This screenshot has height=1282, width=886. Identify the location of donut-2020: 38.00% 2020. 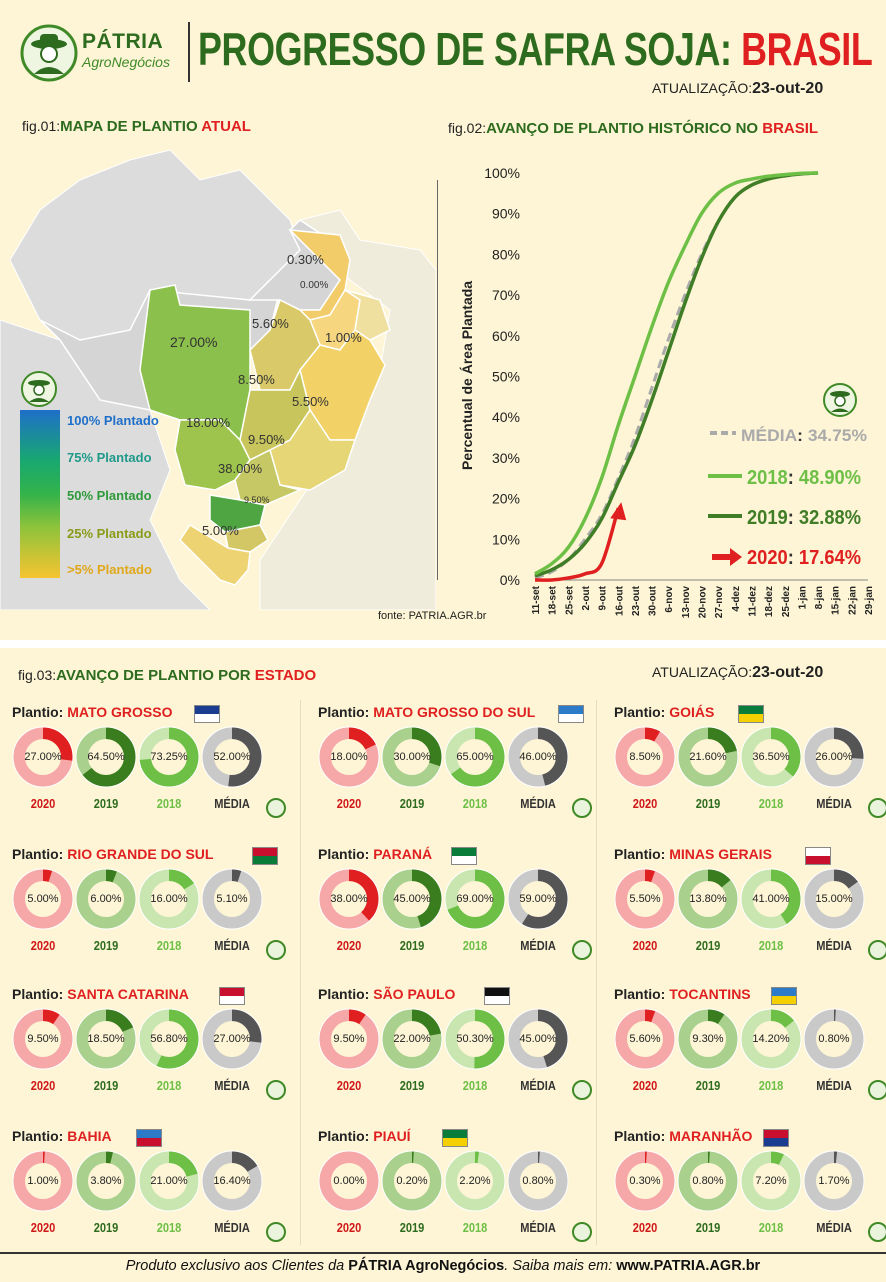
(349, 918).